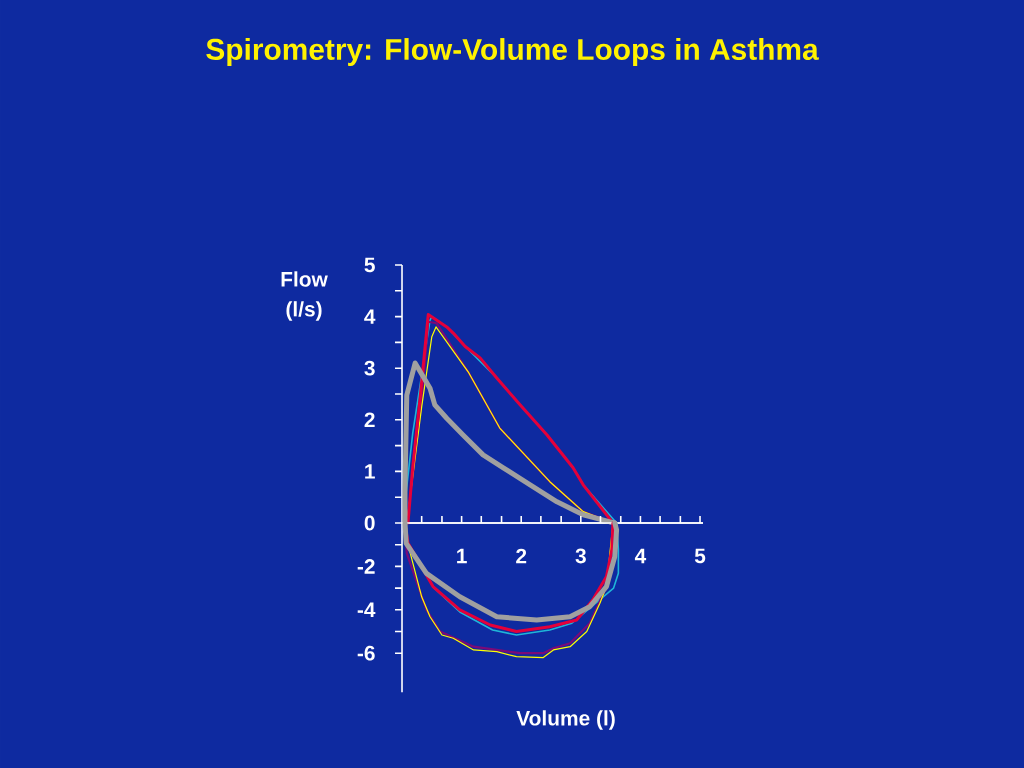 The width and height of the screenshot is (1024, 768). I want to click on y-tick-label: 1, so click(370, 471).